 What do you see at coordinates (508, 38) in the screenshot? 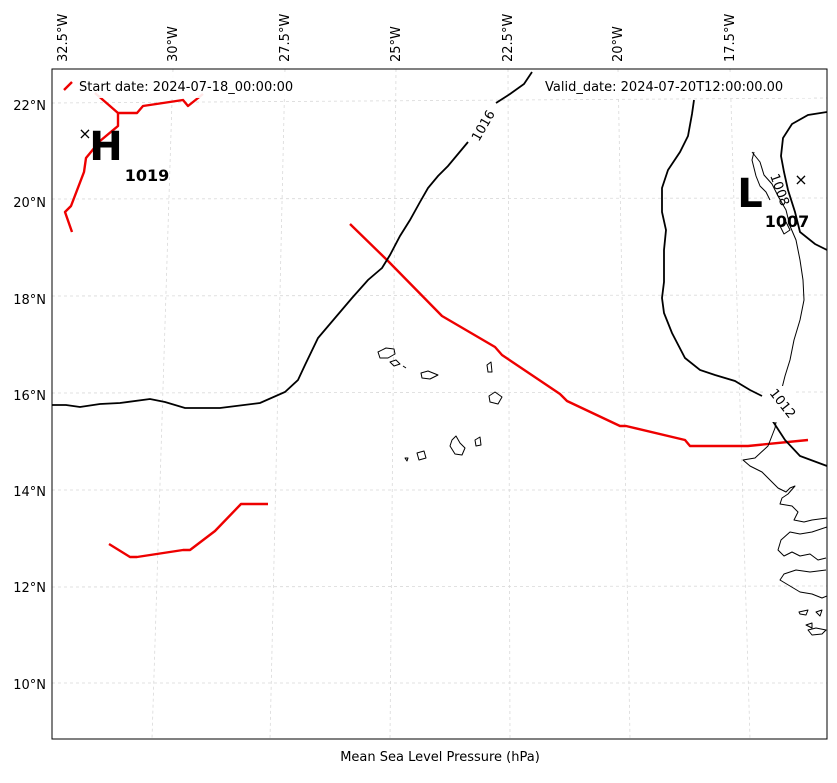
I see `lon-tick: 22.5°W` at bounding box center [508, 38].